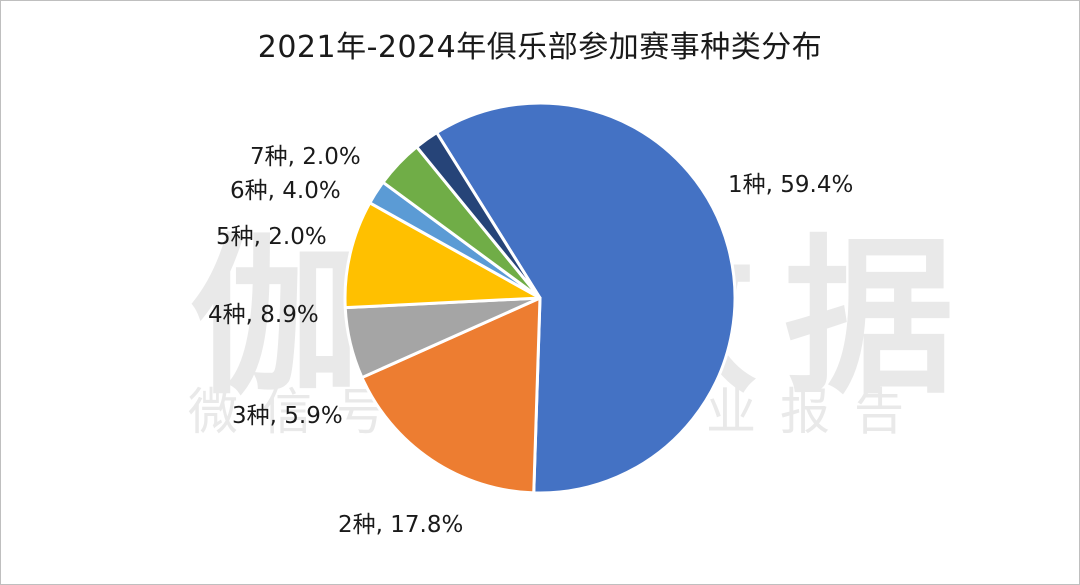 The image size is (1080, 585). I want to click on data-label-4: 4种, 8.9%, so click(263, 315).